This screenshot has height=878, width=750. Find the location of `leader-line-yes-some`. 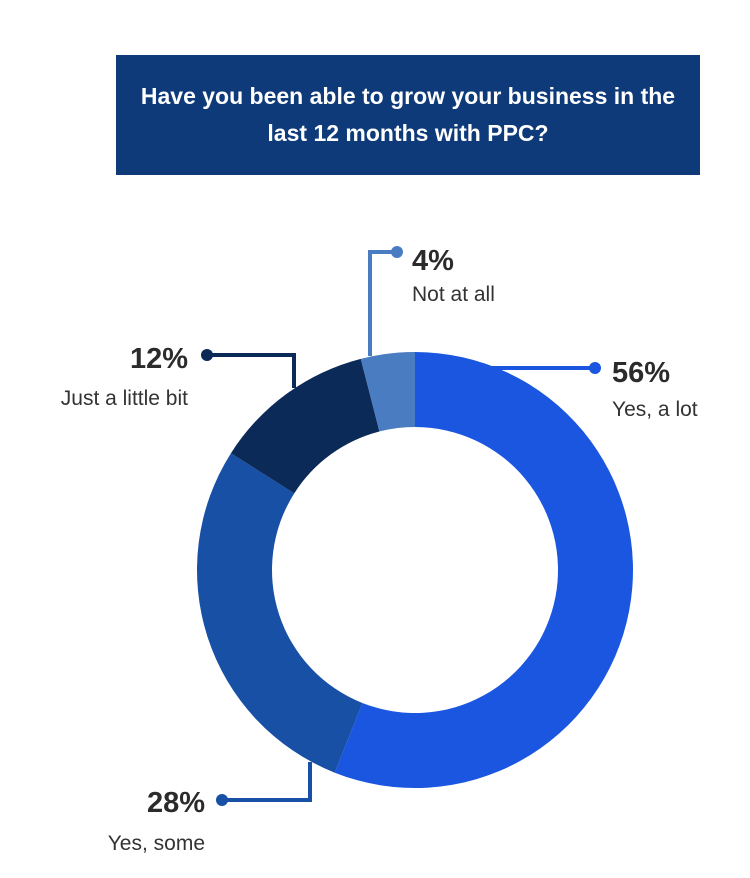

leader-line-yes-some is located at coordinates (267, 782).